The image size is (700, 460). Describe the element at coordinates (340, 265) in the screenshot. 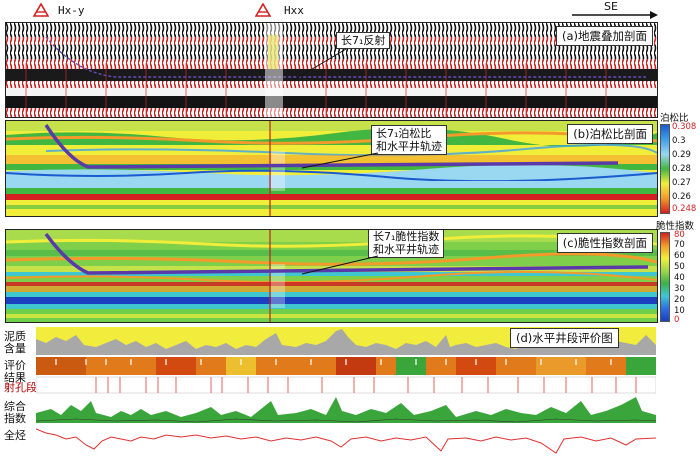

I see `panel-c-leader-line` at that location.